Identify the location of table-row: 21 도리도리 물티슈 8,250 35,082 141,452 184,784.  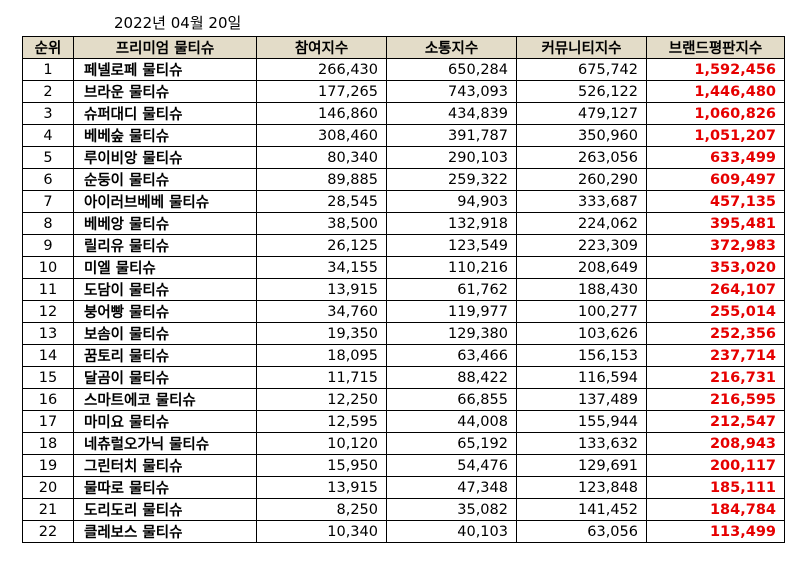
(403, 509).